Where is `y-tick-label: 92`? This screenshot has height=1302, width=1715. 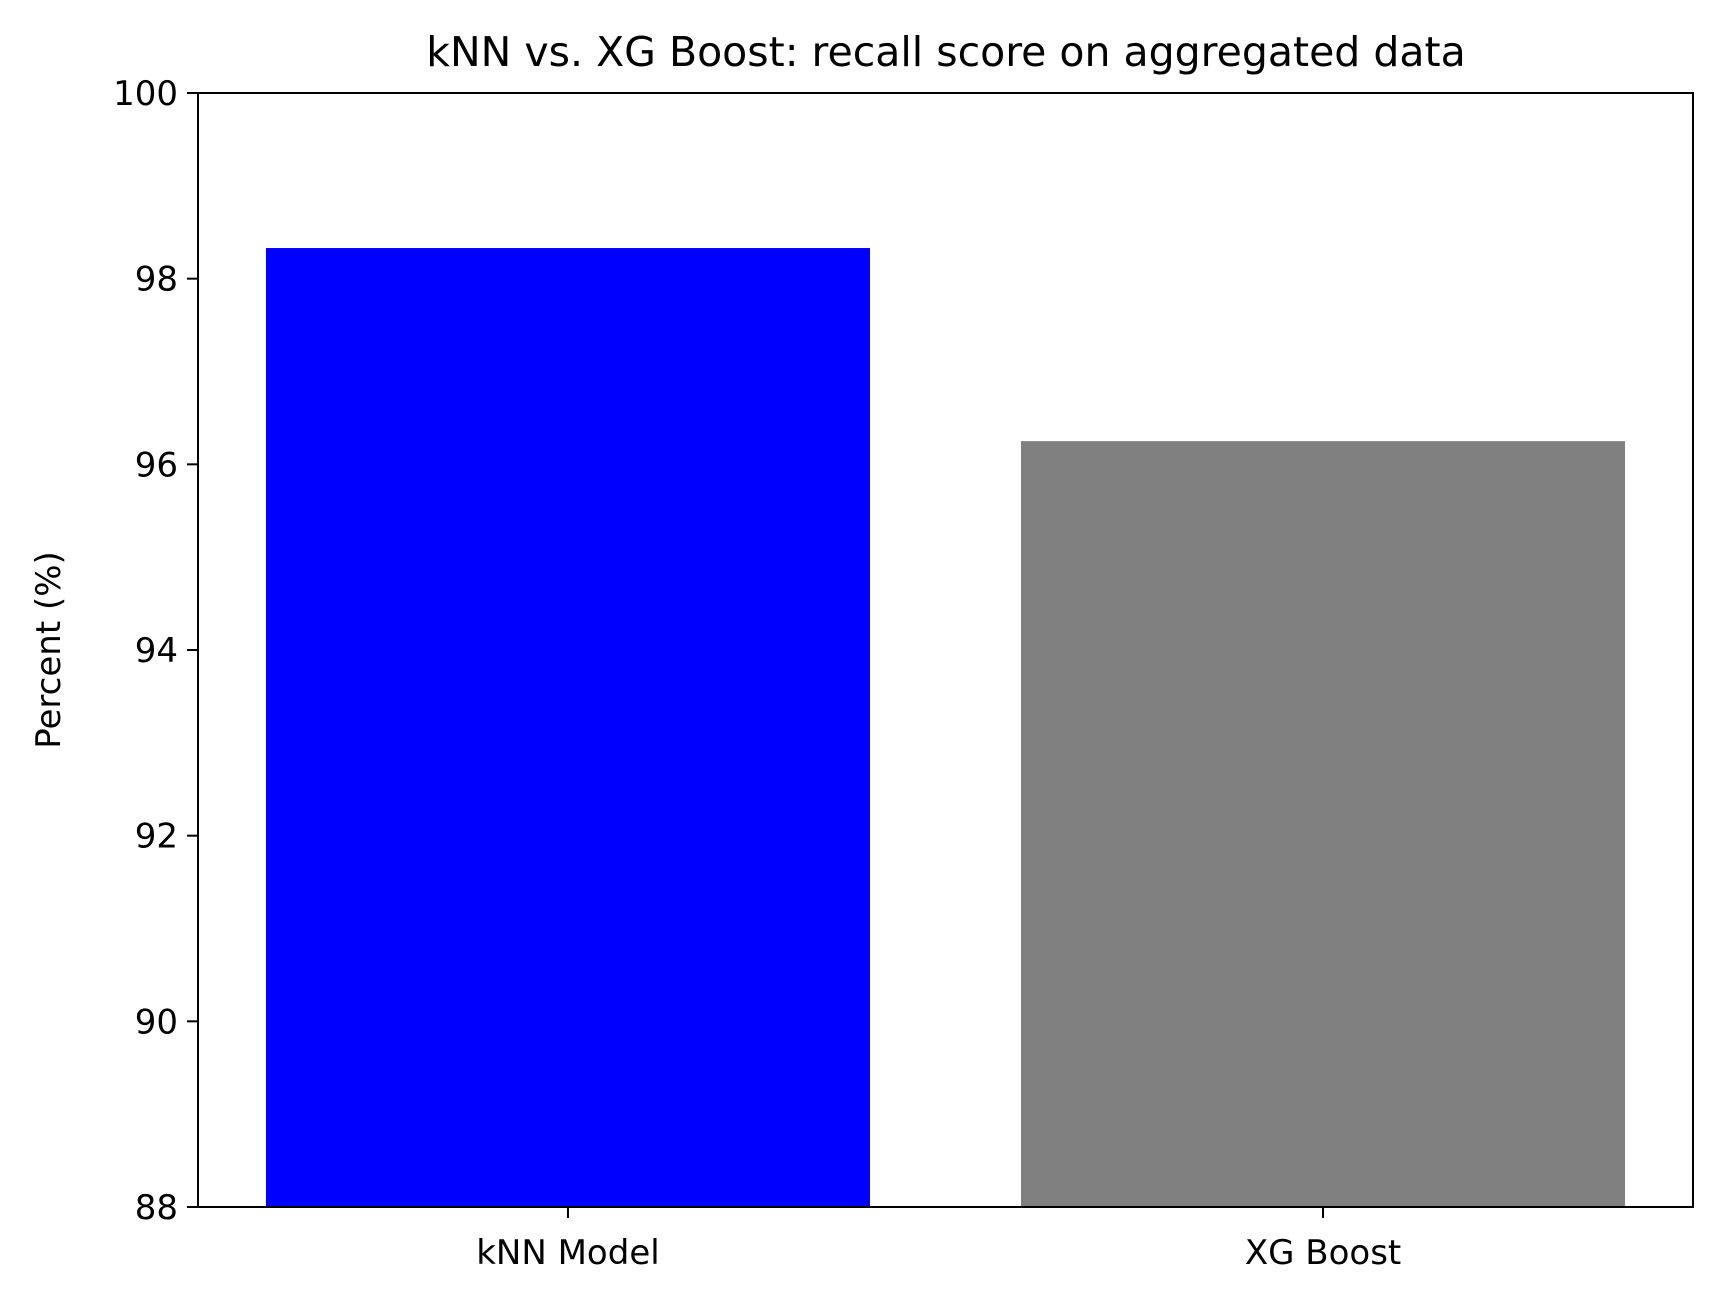
y-tick-label: 92 is located at coordinates (156, 837).